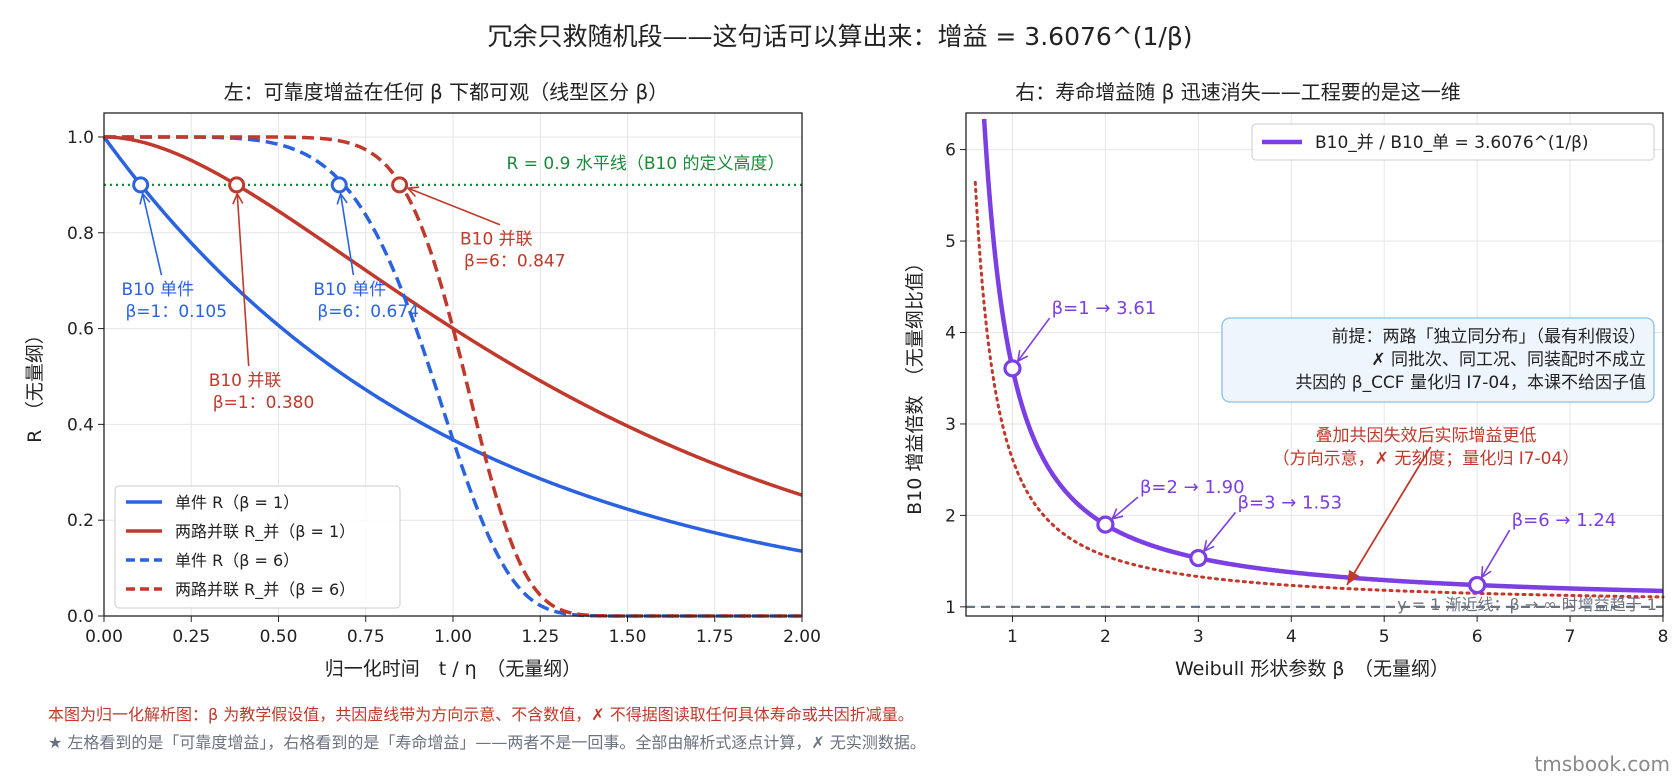  I want to click on legend-label-parallel-beta6: 两路并联 R_并（β = 6）, so click(265, 590).